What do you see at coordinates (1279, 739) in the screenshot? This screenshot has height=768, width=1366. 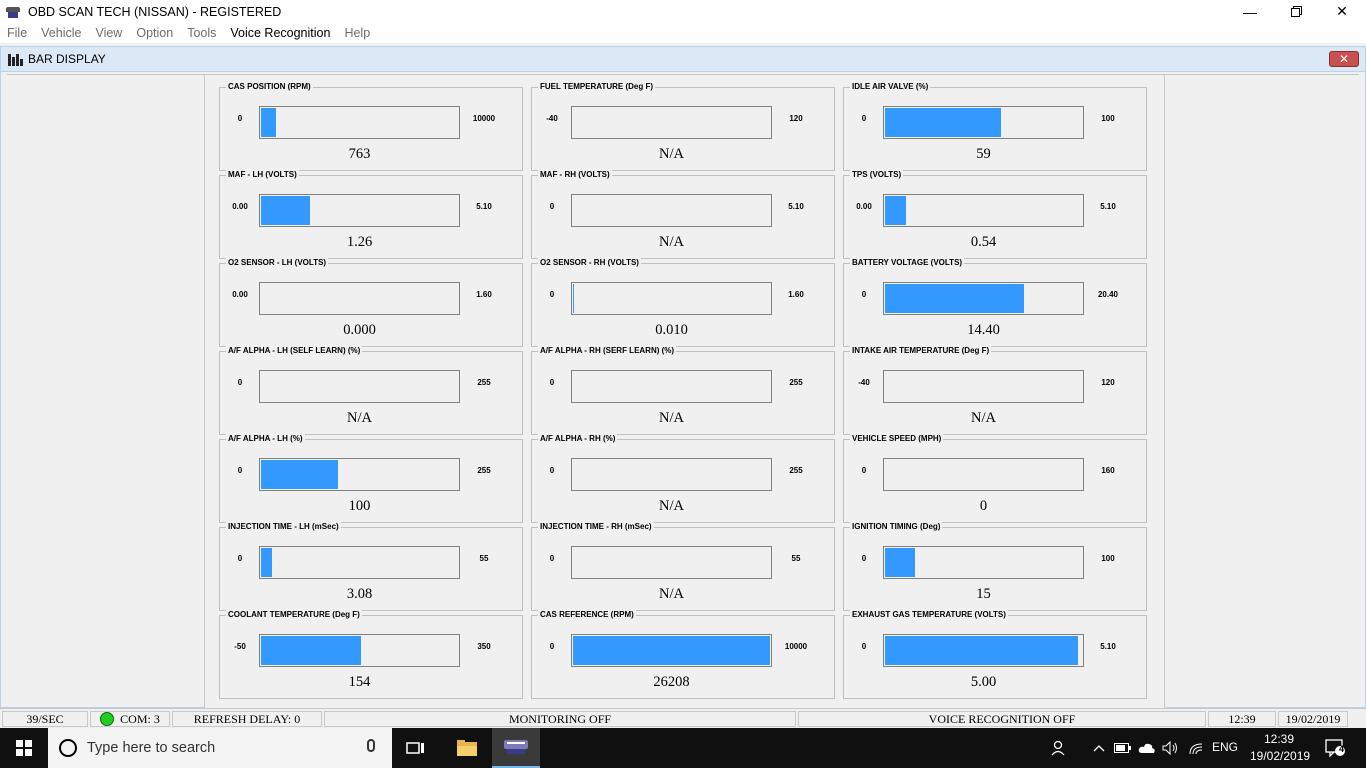 I see `clock-time: 12:39` at bounding box center [1279, 739].